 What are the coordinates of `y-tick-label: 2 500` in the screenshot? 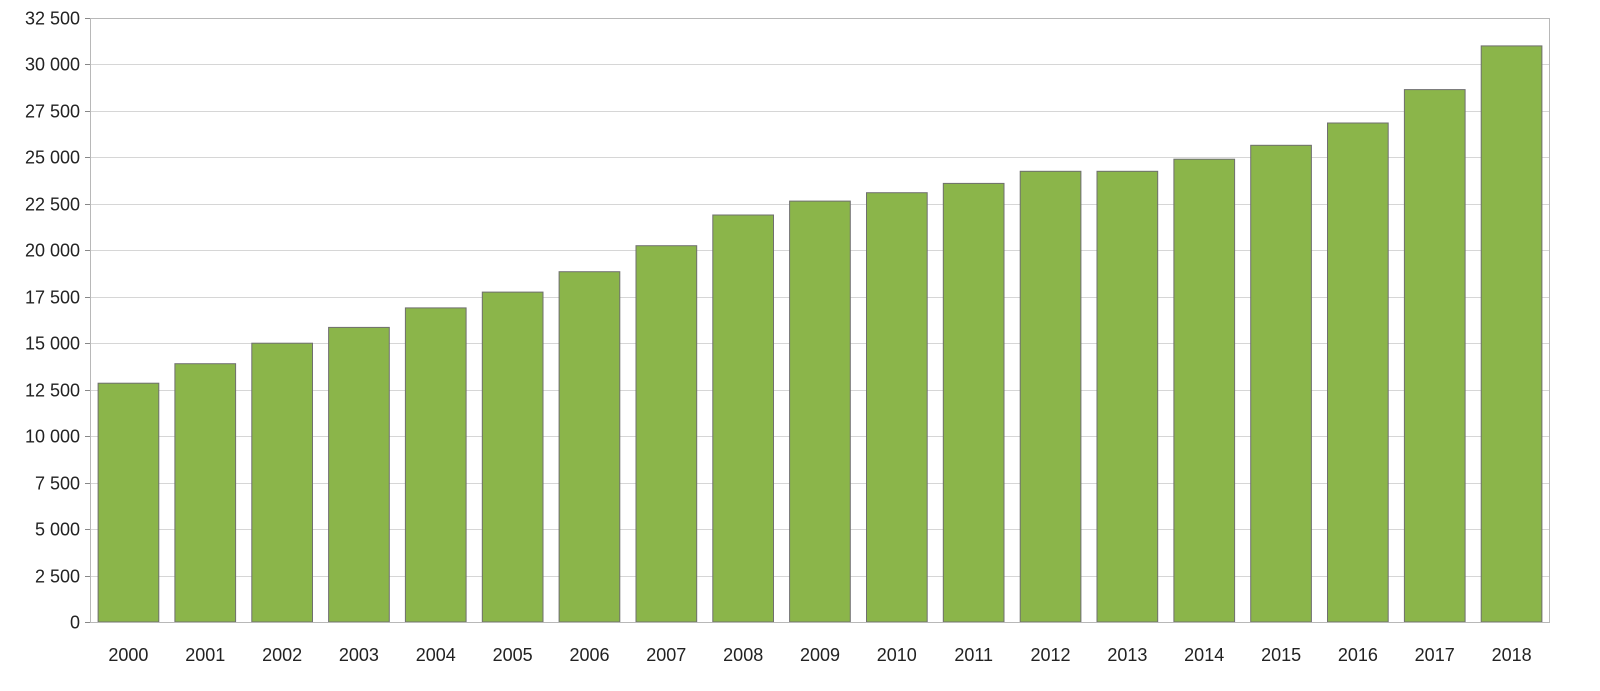 It's located at (57, 577).